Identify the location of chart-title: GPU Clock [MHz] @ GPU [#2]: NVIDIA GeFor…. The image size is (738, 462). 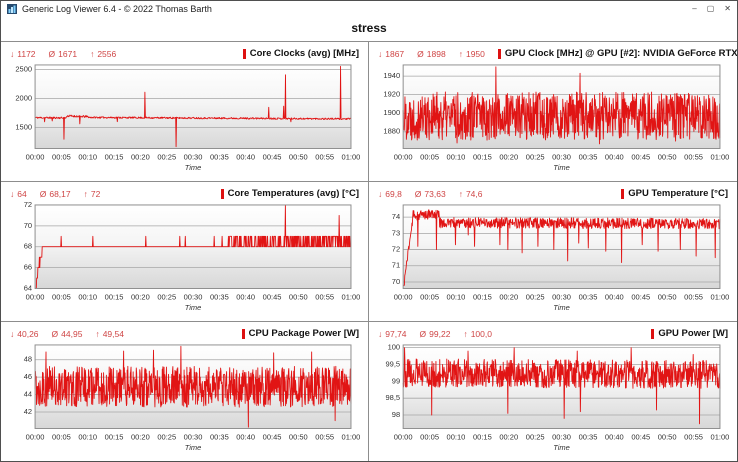
(620, 53).